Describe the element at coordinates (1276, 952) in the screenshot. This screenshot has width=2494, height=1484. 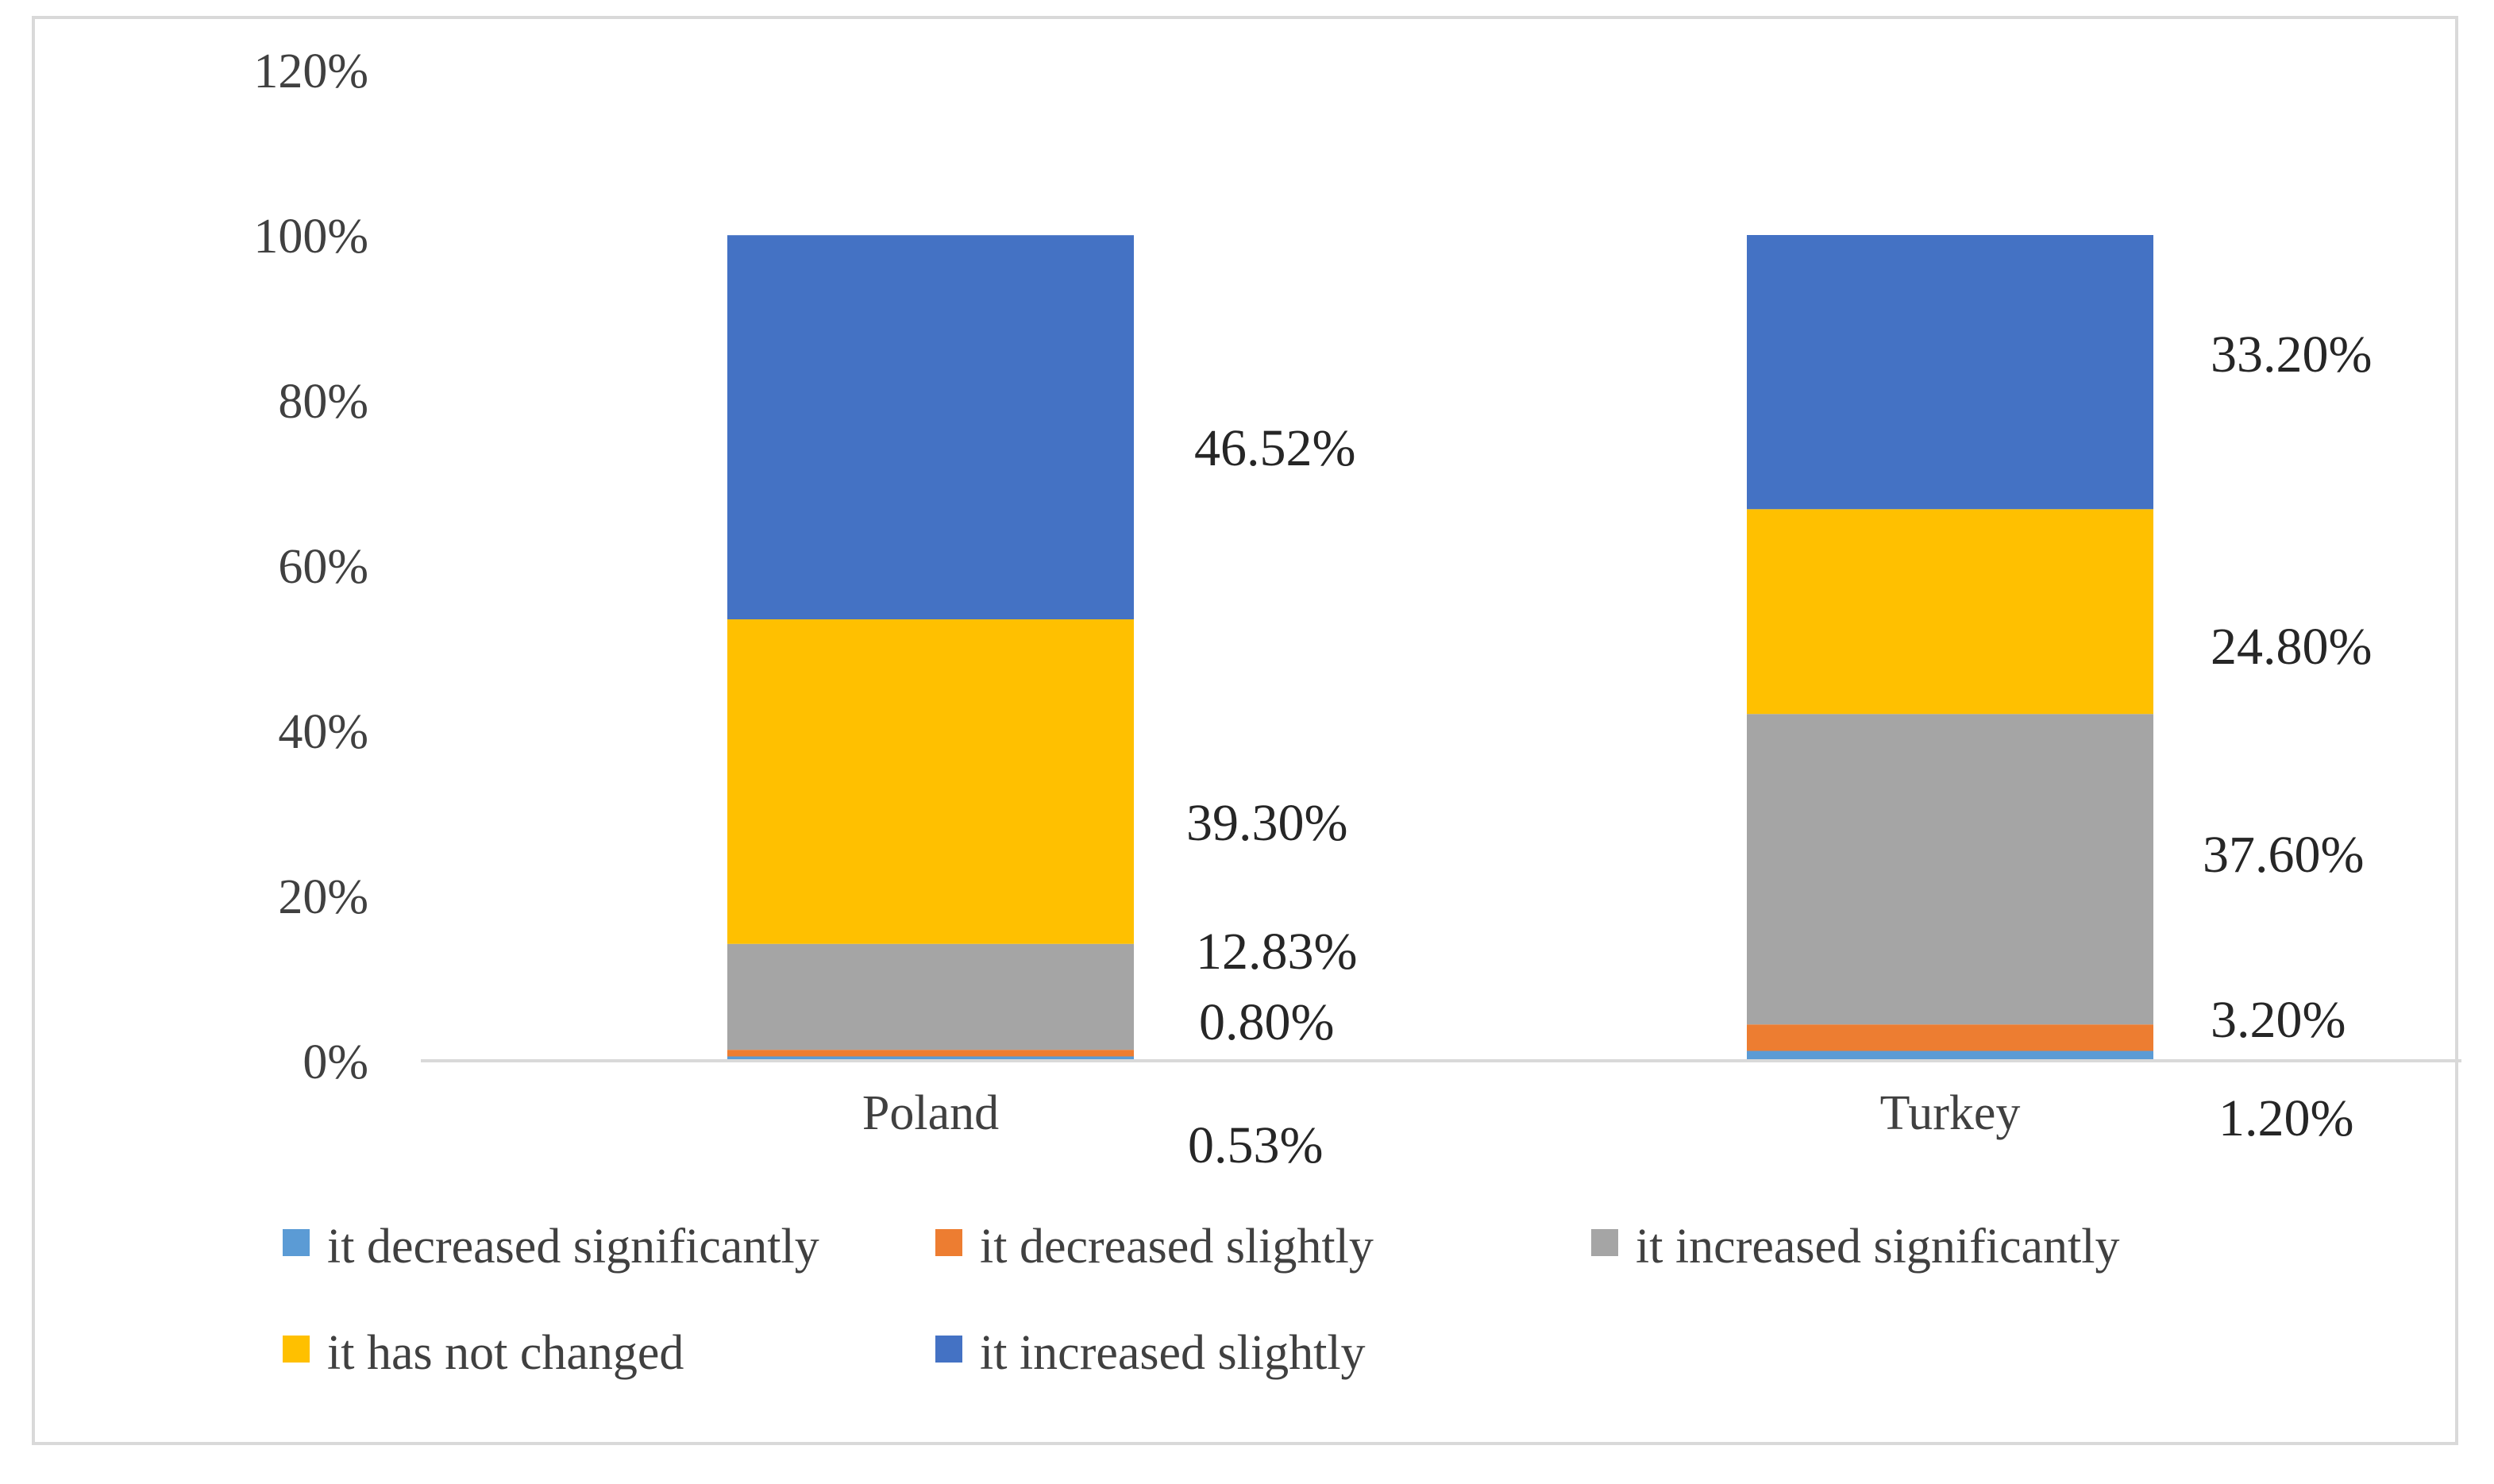
I see `data-label: 12.83%` at that location.